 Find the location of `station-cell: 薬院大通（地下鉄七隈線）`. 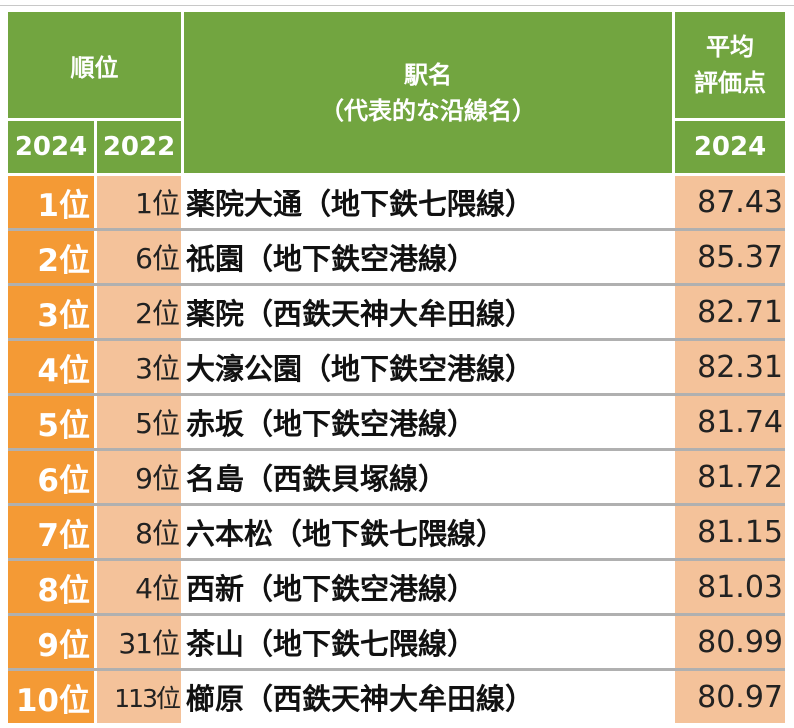

station-cell: 薬院大通（地下鉄七隈線） is located at coordinates (428, 202).